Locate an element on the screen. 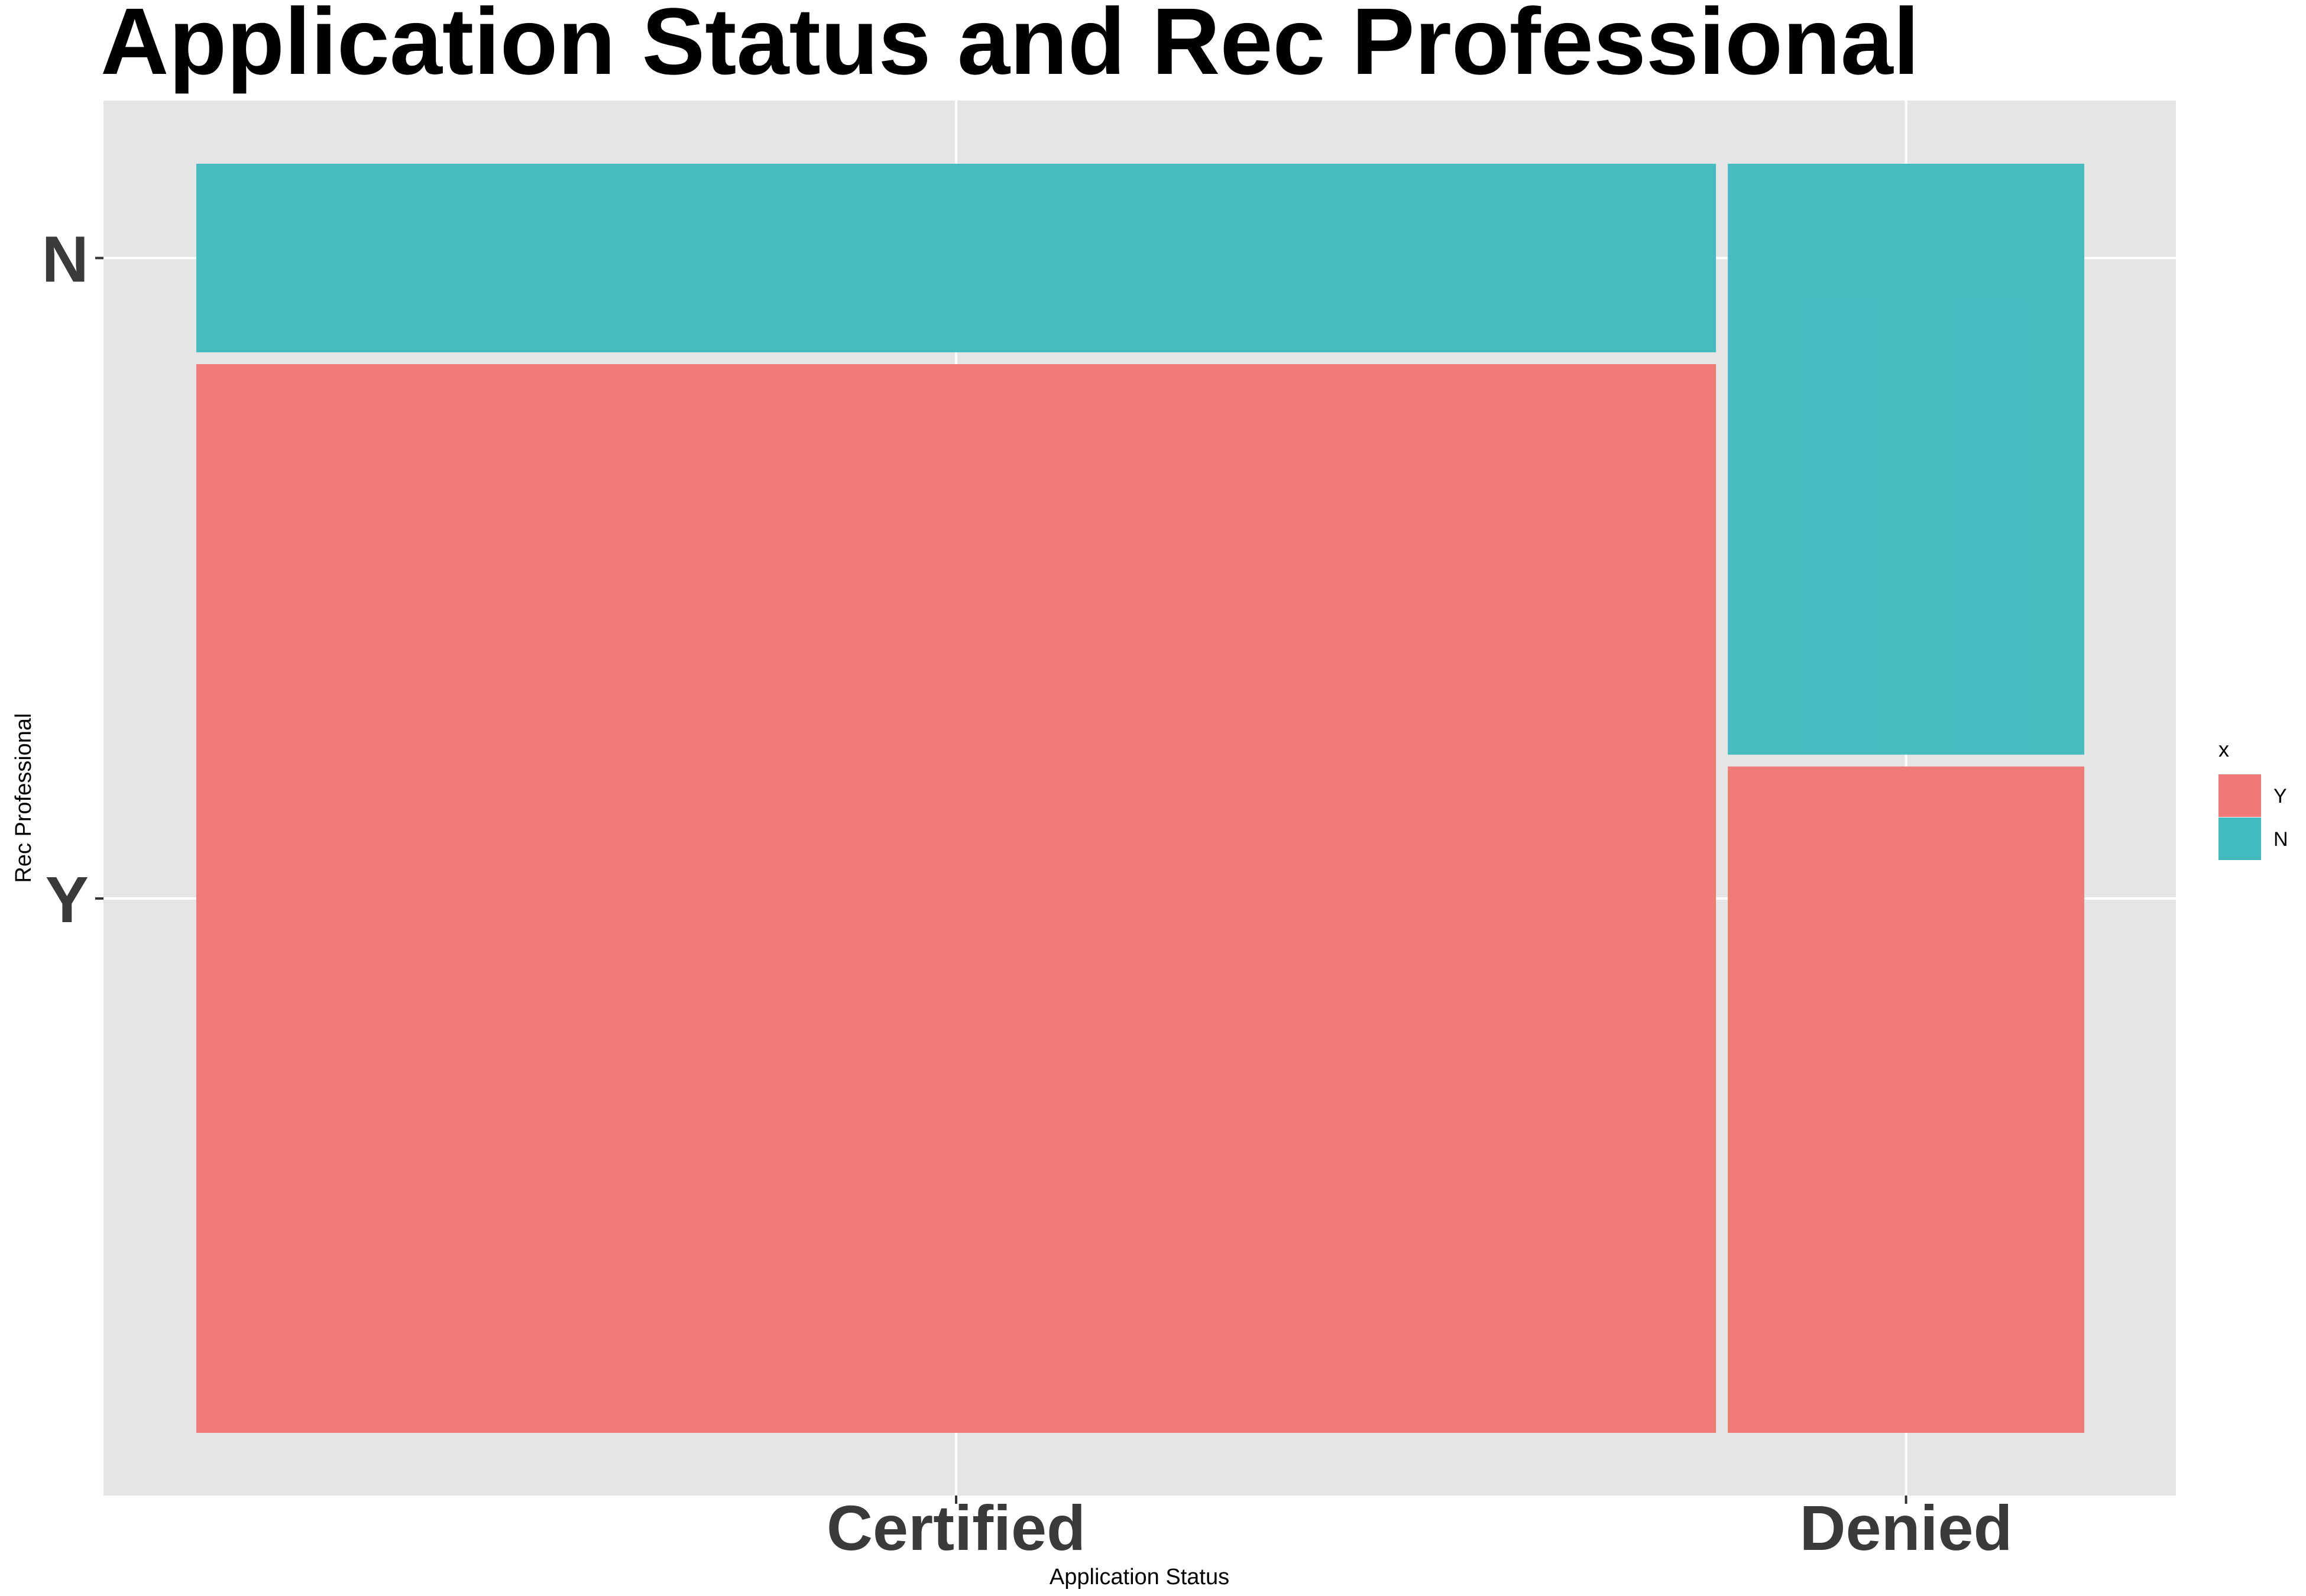 The width and height of the screenshot is (2306, 1596). x-tick-label-denied: Denied is located at coordinates (1906, 1528).